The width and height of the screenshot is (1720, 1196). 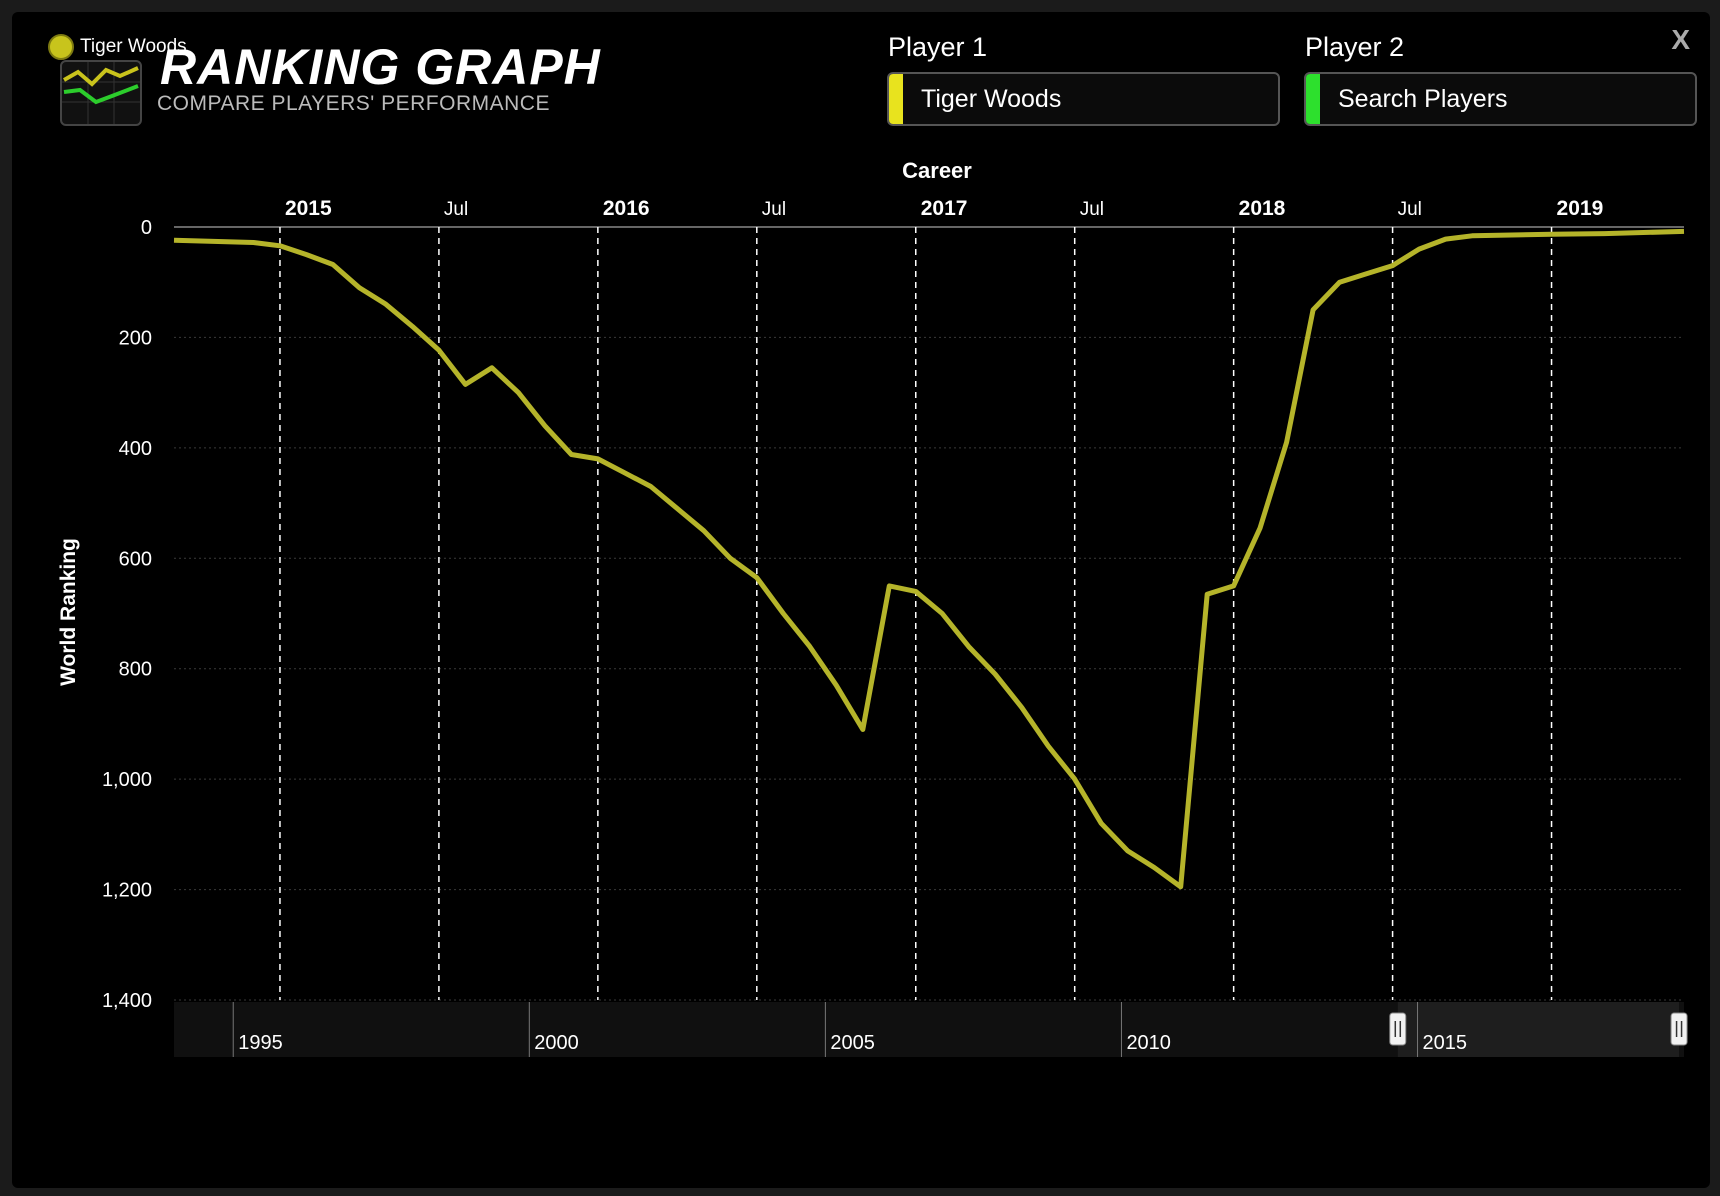 What do you see at coordinates (1398, 1029) in the screenshot?
I see `navigator-handle-left` at bounding box center [1398, 1029].